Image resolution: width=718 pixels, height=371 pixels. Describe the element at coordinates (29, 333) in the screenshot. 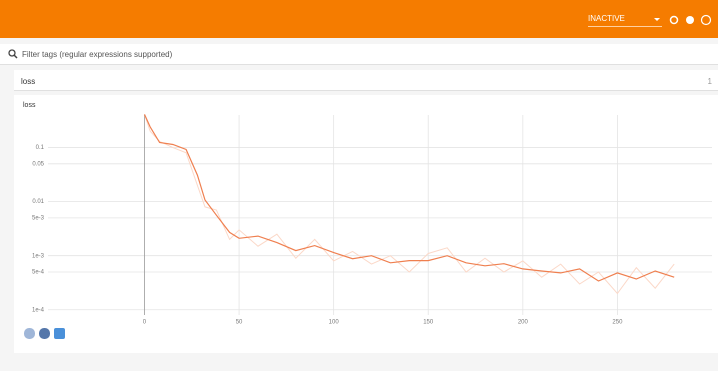

I see `fit-domain-button` at that location.